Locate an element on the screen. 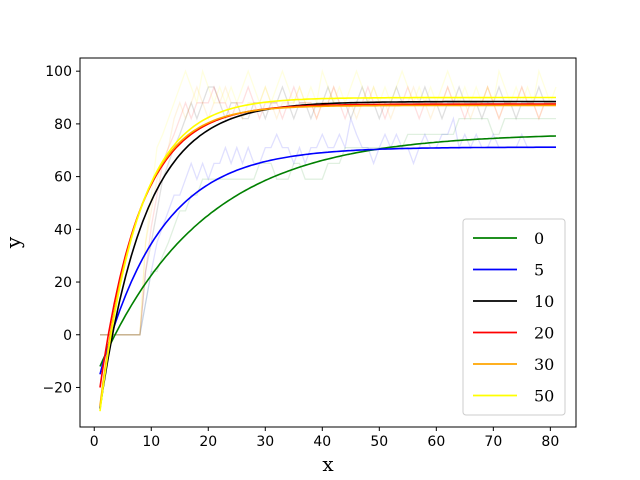  y-tick-label: −20 is located at coordinates (57, 388).